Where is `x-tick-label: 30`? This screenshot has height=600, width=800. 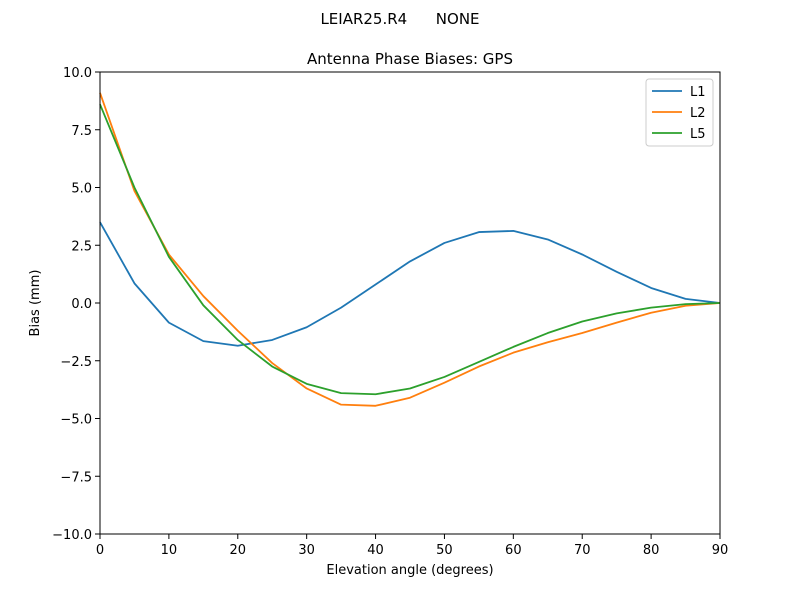 x-tick-label: 30 is located at coordinates (306, 550).